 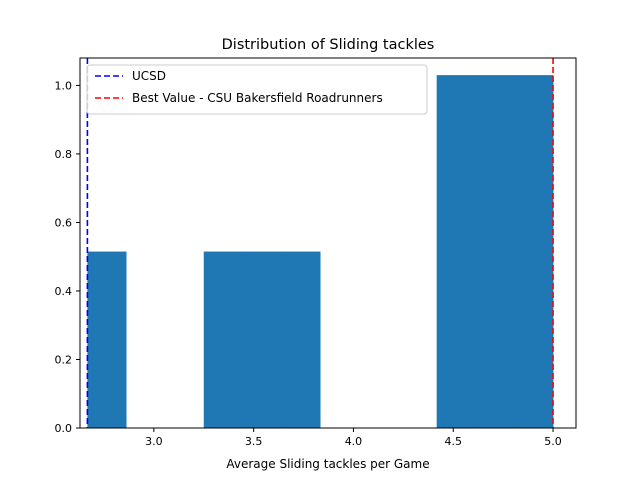 What do you see at coordinates (64, 222) in the screenshot?
I see `y-tick-label: 0.6` at bounding box center [64, 222].